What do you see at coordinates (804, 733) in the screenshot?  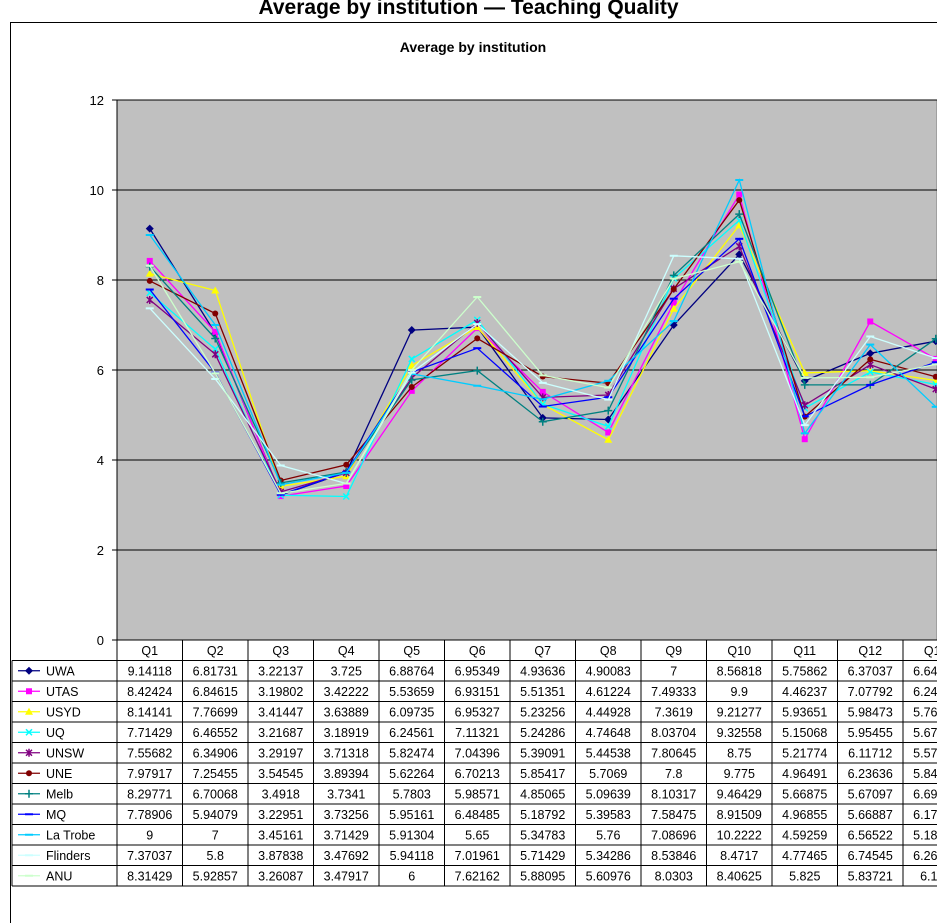 I see `table-cell: 5.15068` at bounding box center [804, 733].